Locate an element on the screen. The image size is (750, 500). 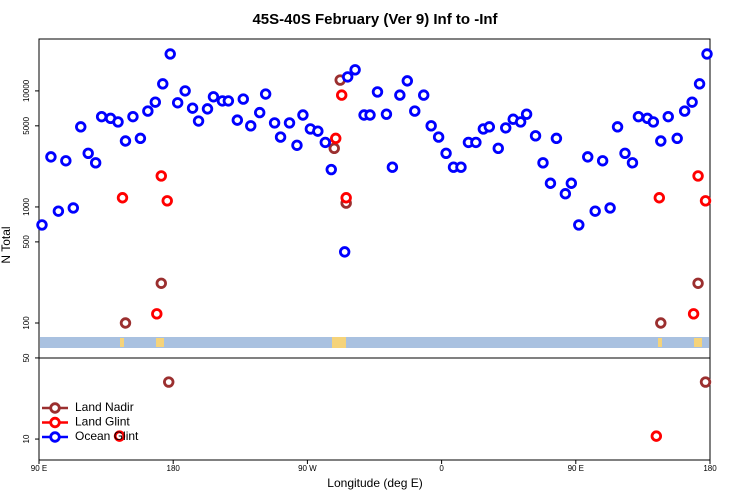
y-tick-label: 50 is located at coordinates (26, 357).